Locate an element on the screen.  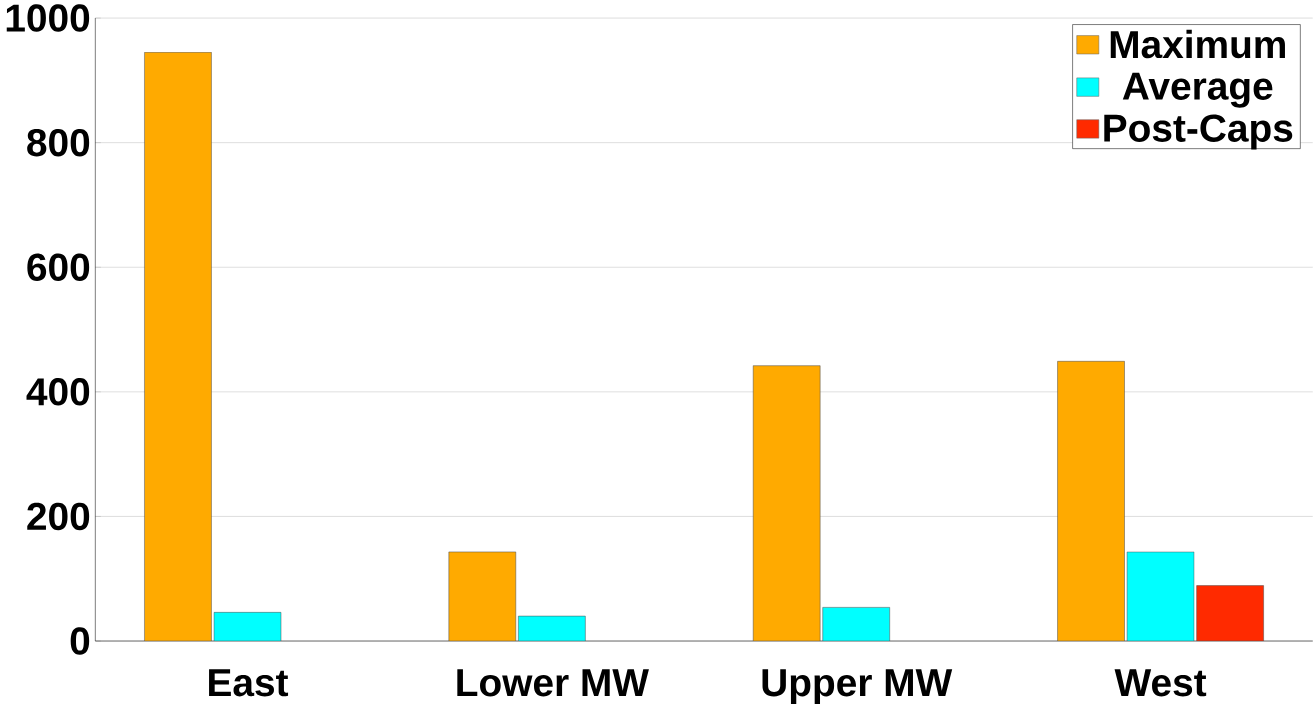
y-tick-label: 400 is located at coordinates (58, 391).